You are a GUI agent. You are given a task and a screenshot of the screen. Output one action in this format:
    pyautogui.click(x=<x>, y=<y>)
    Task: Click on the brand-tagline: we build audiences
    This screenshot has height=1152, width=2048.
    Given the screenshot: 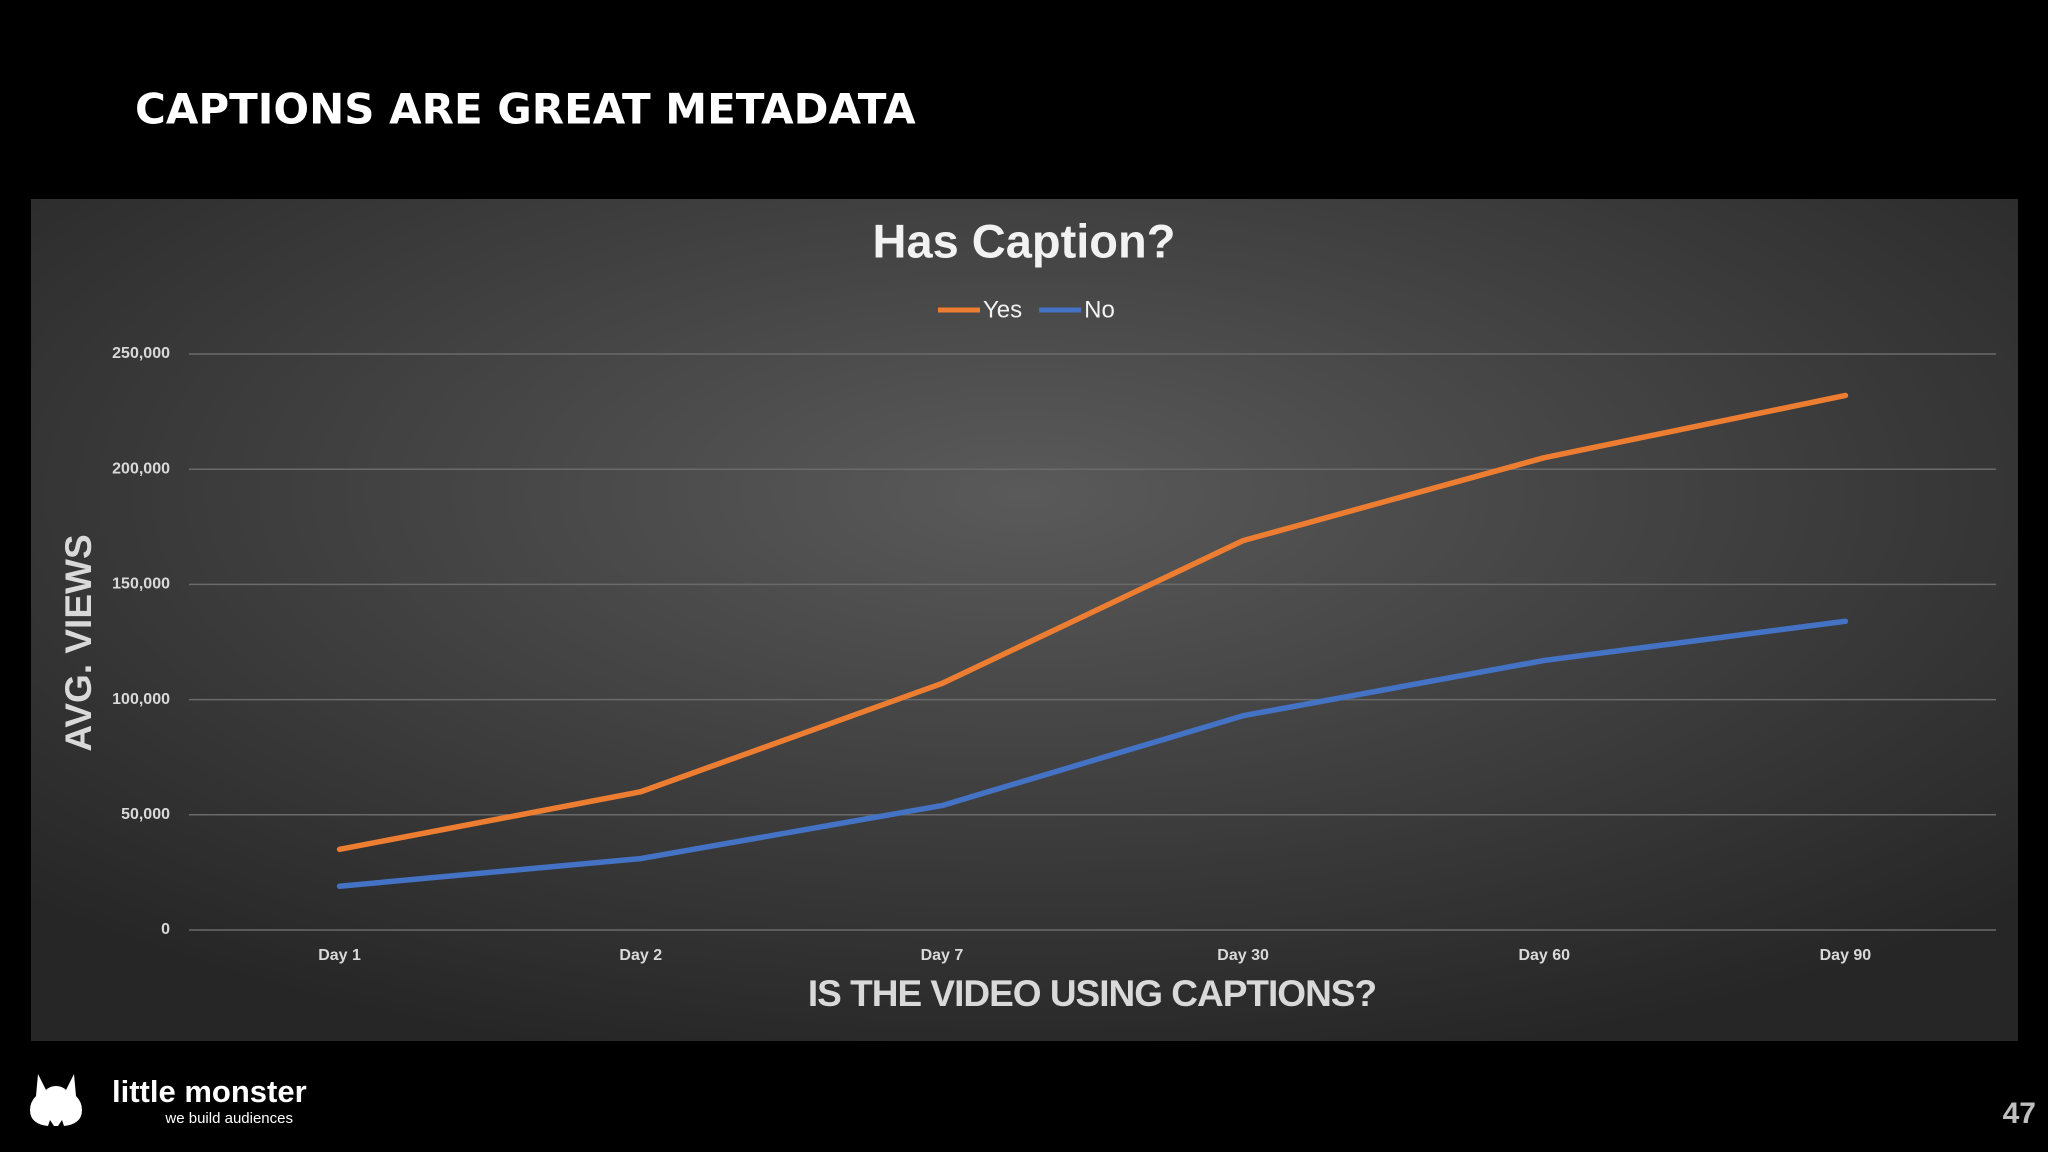 What is the action you would take?
    pyautogui.click(x=228, y=1118)
    